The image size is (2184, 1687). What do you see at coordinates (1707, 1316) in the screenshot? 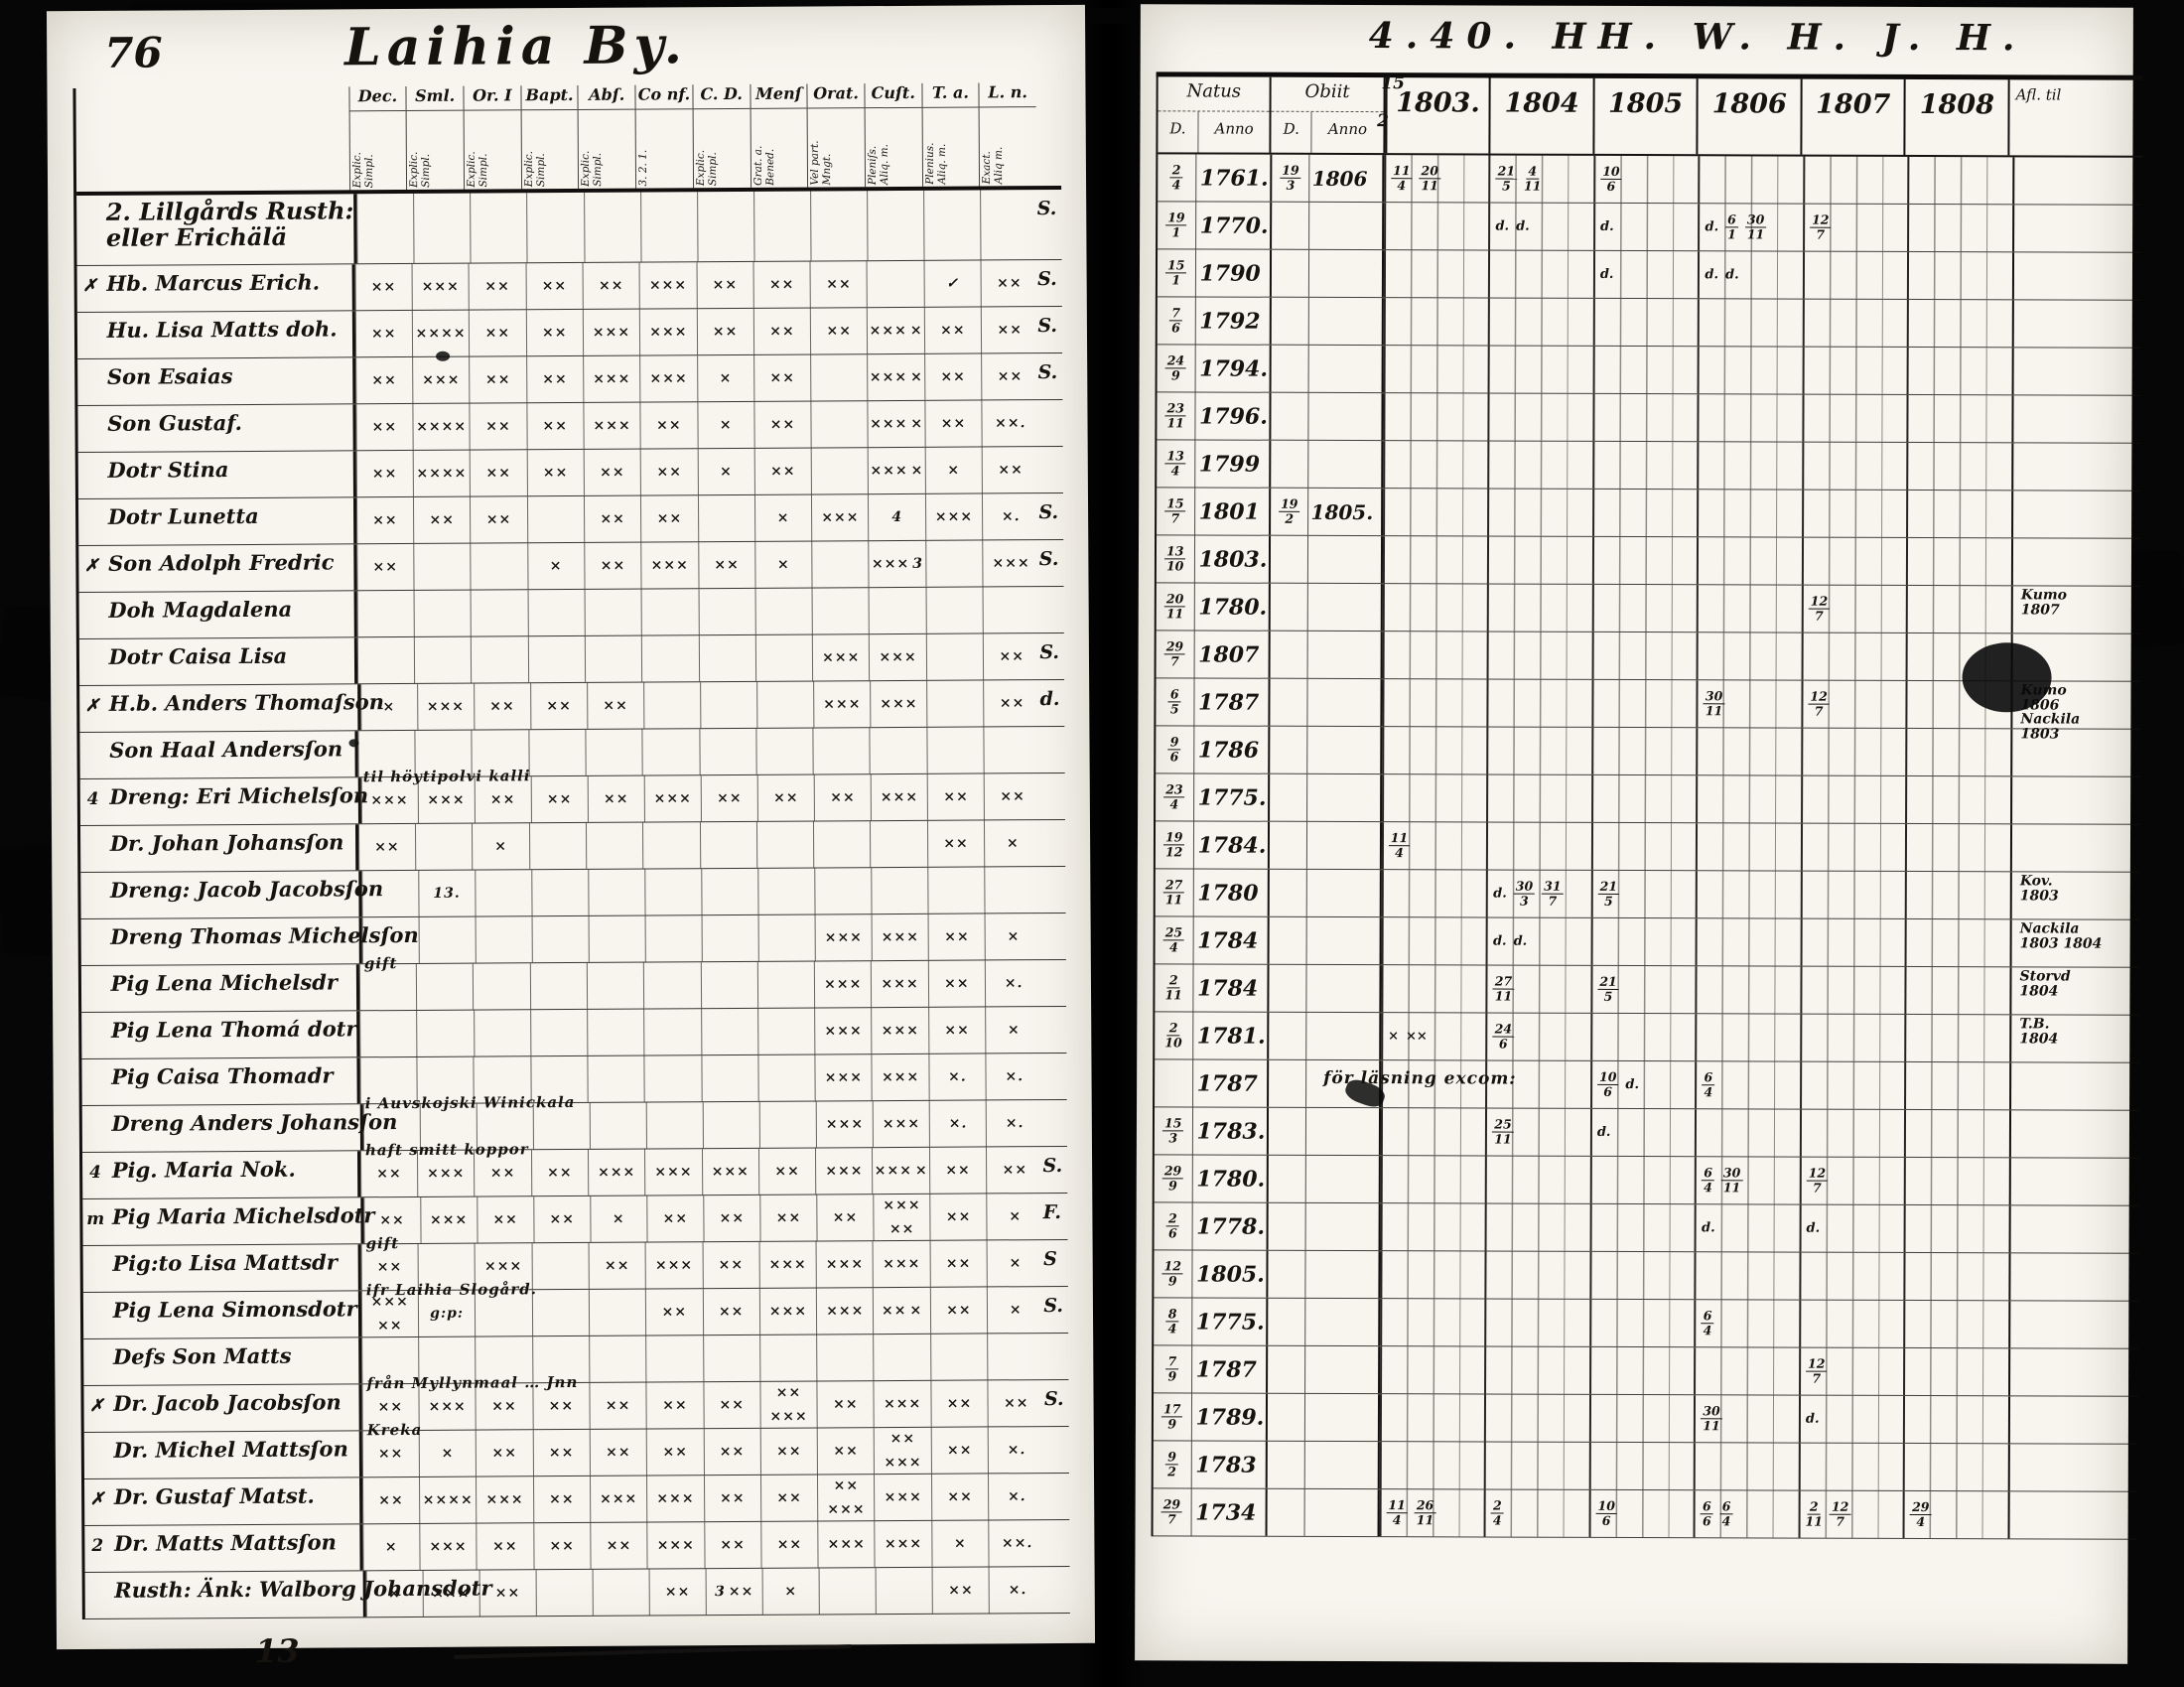
I see `fraction-numerator: 6` at bounding box center [1707, 1316].